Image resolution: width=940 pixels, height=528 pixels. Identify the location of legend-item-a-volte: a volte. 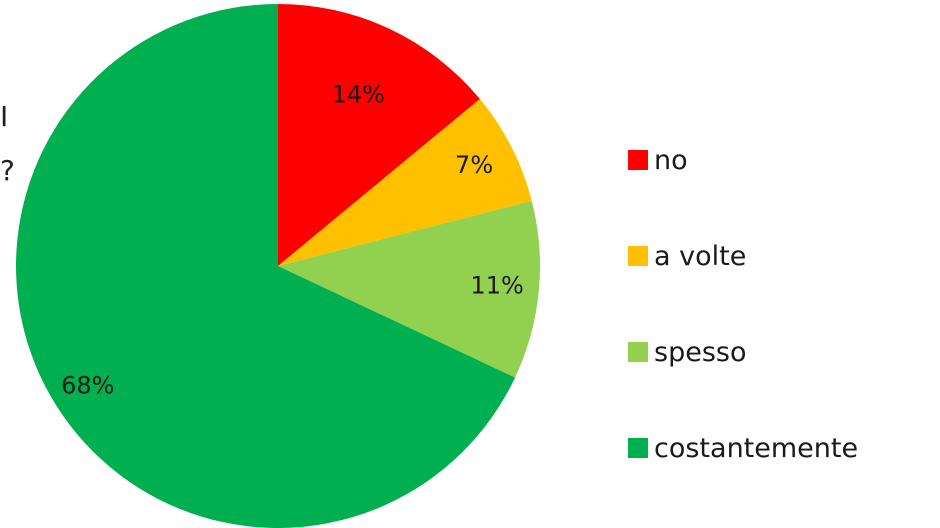
(743, 256).